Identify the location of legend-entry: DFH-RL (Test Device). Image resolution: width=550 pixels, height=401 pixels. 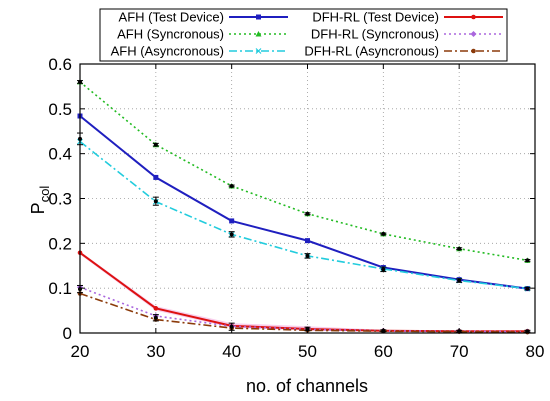
(407, 17).